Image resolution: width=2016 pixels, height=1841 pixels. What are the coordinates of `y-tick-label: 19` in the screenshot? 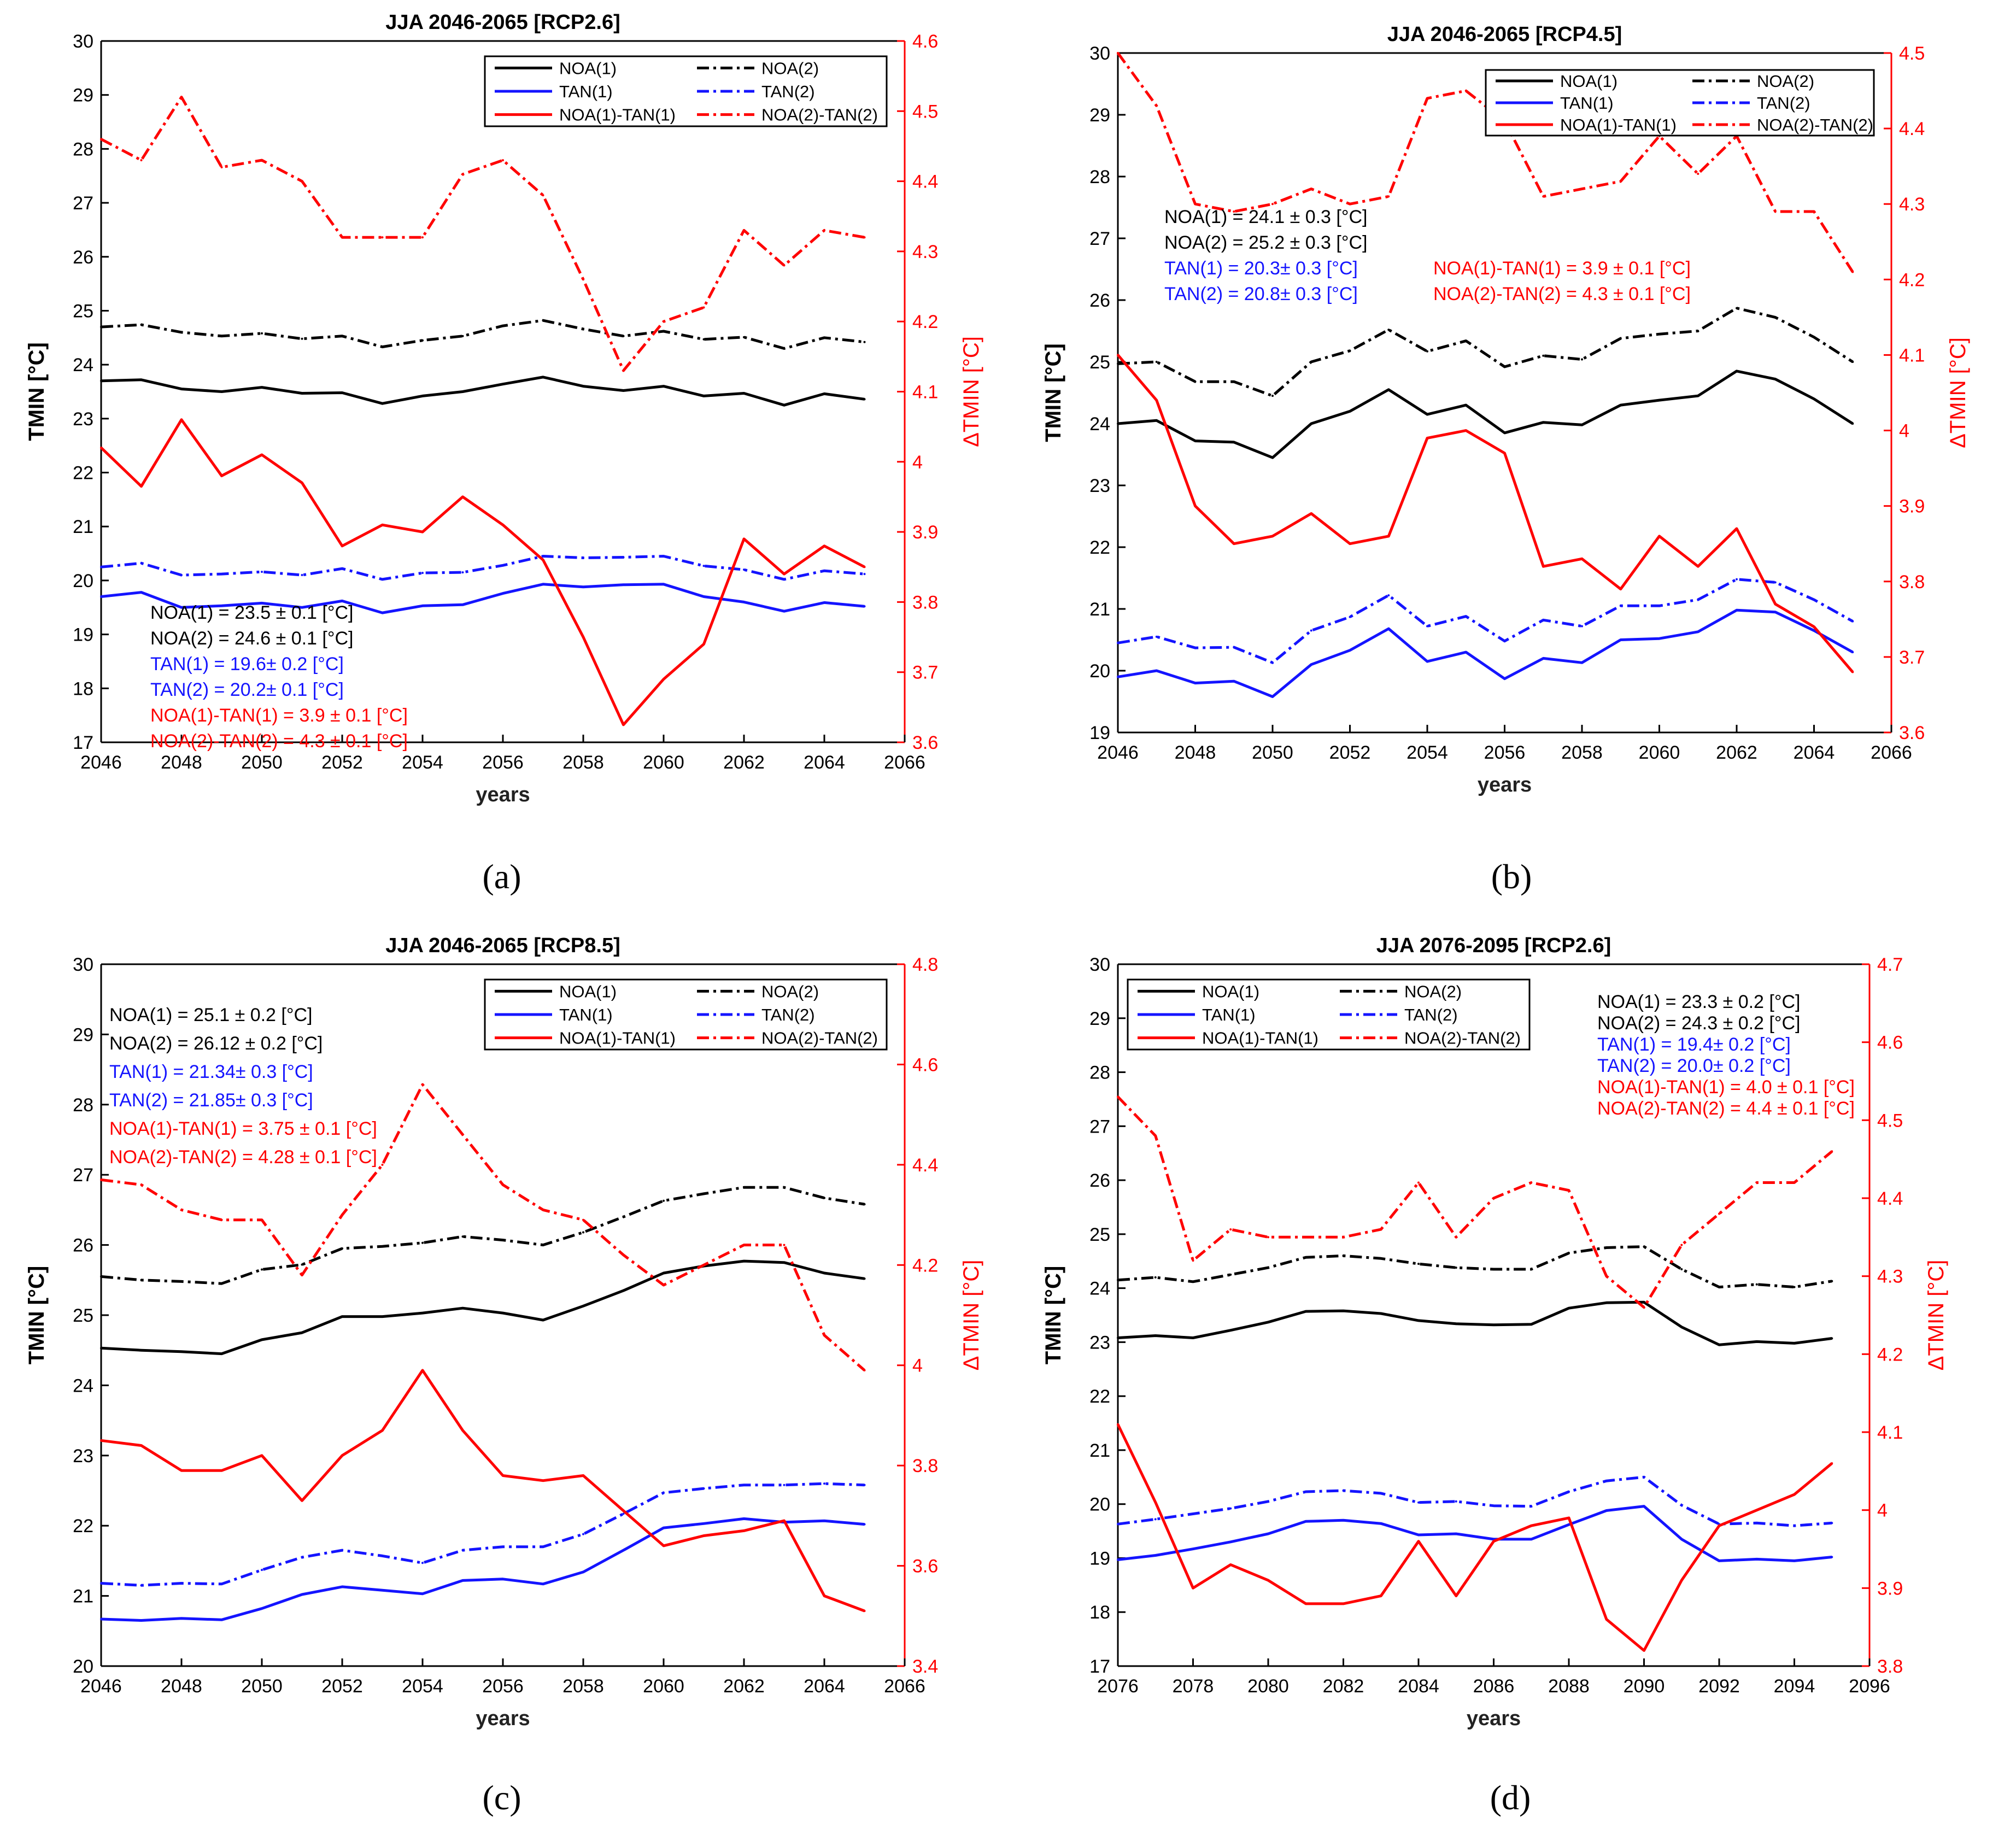 It's located at (1099, 733).